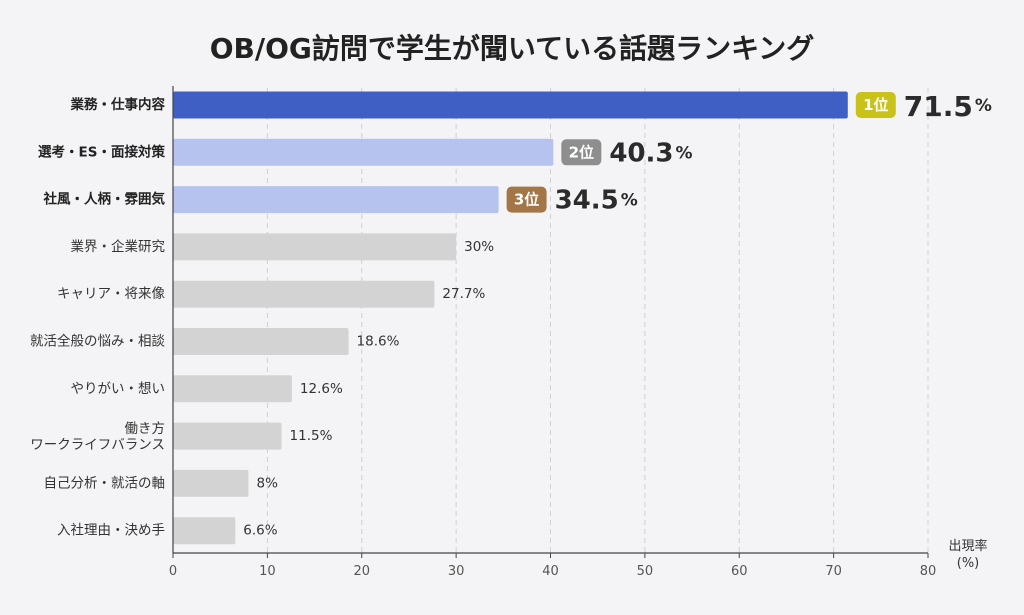  I want to click on x-axis-title-line: (%), so click(968, 563).